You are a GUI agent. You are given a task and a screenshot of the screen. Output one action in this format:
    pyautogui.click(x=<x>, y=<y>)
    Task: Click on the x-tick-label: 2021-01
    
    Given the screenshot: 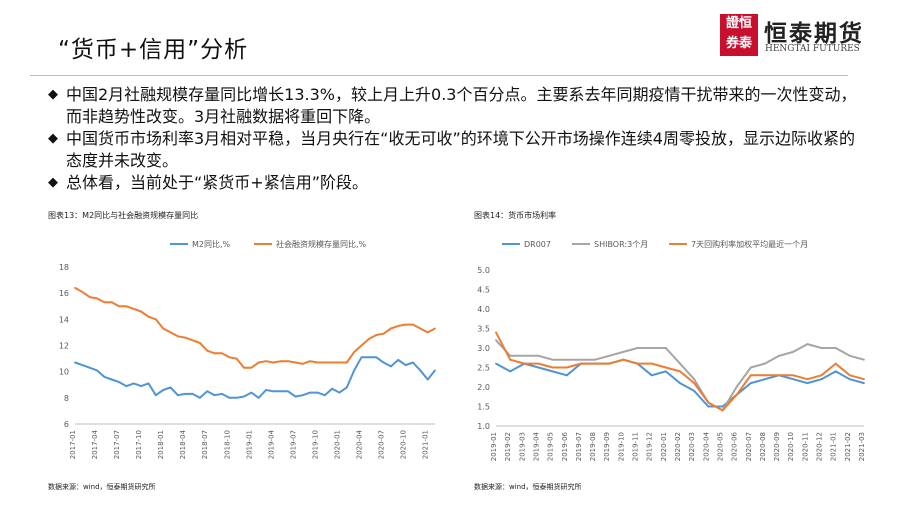 What is the action you would take?
    pyautogui.click(x=426, y=444)
    